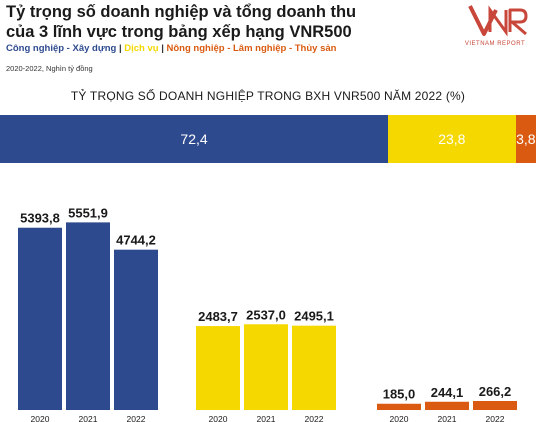 The width and height of the screenshot is (536, 422). Describe the element at coordinates (447, 392) in the screenshot. I see `bar-value-label: 244,1` at that location.